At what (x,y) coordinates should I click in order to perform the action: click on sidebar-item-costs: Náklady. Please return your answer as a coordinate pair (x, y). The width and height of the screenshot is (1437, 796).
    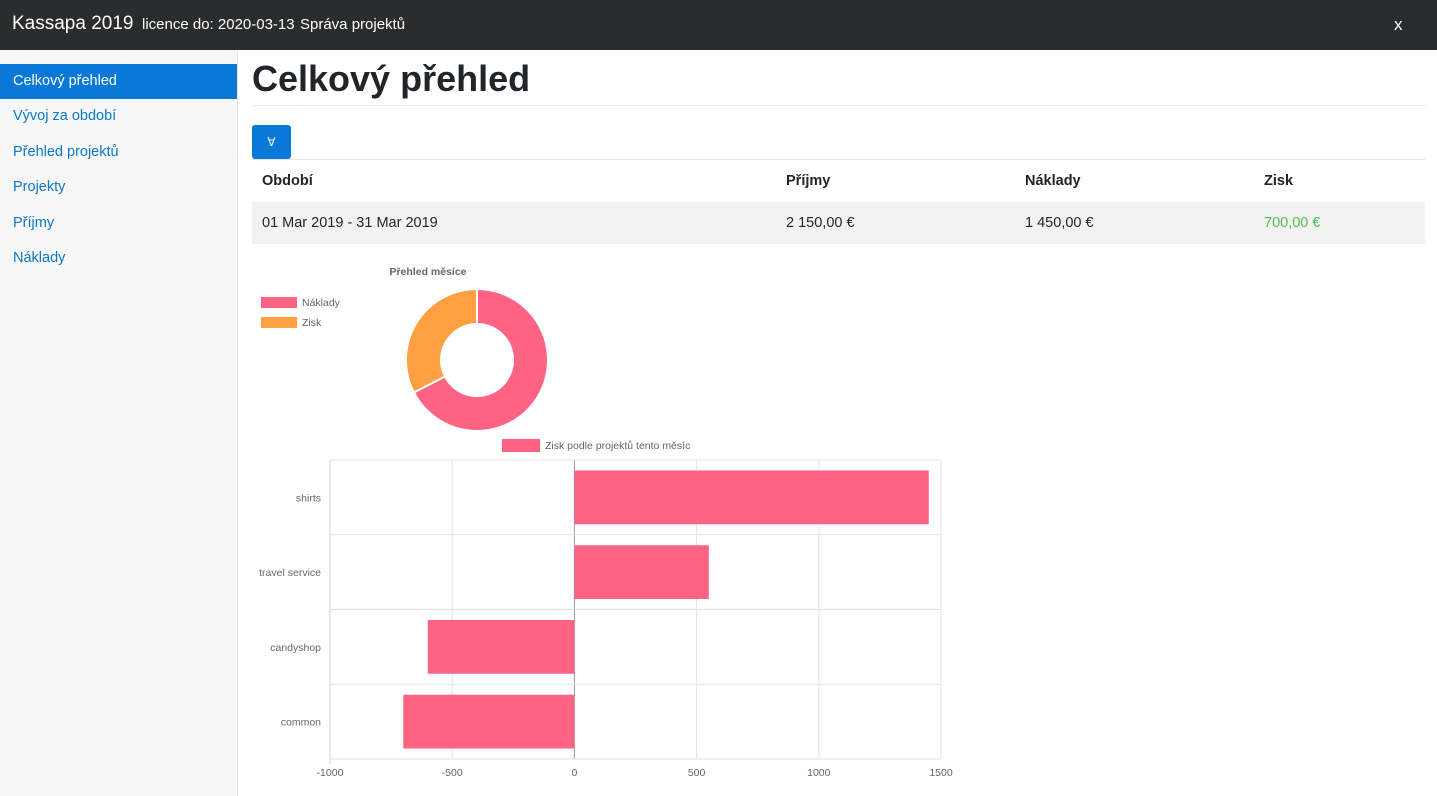
    Looking at the image, I should click on (39, 258).